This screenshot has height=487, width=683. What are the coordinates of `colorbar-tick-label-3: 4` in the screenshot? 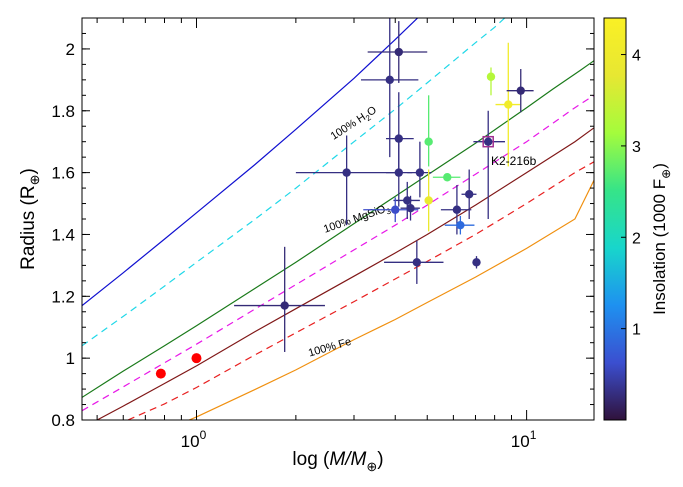 It's located at (636, 56).